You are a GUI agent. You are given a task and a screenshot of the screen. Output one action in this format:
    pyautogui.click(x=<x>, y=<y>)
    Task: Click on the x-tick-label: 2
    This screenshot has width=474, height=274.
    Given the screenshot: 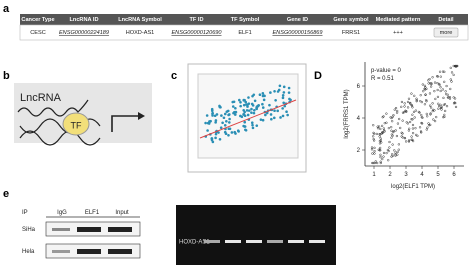 What is the action you would take?
    pyautogui.click(x=390, y=175)
    